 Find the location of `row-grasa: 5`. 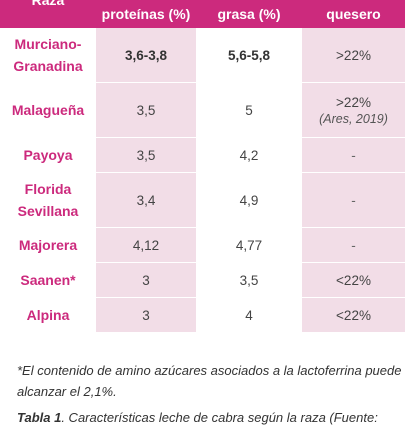

row-grasa: 5 is located at coordinates (249, 110).